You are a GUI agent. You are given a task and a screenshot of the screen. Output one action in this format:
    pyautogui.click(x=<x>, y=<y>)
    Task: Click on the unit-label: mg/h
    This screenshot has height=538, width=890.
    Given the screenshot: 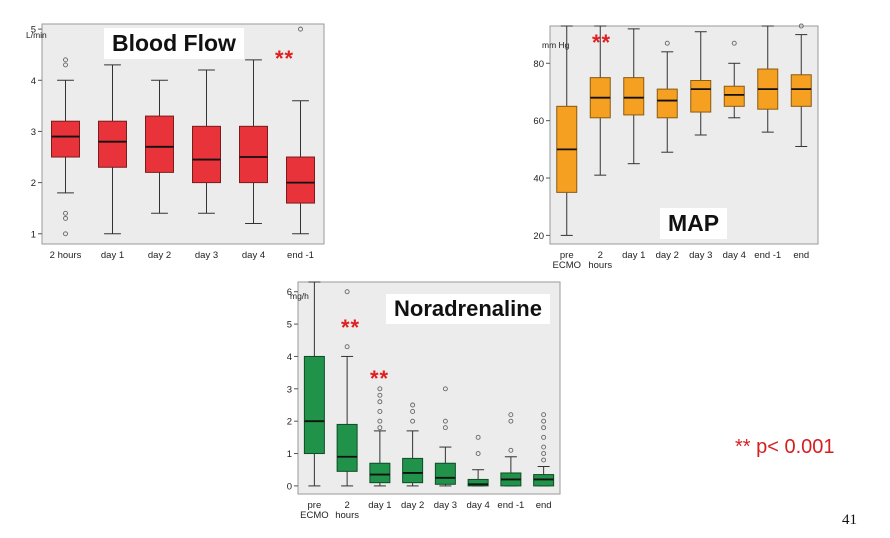 What is the action you would take?
    pyautogui.click(x=299, y=296)
    